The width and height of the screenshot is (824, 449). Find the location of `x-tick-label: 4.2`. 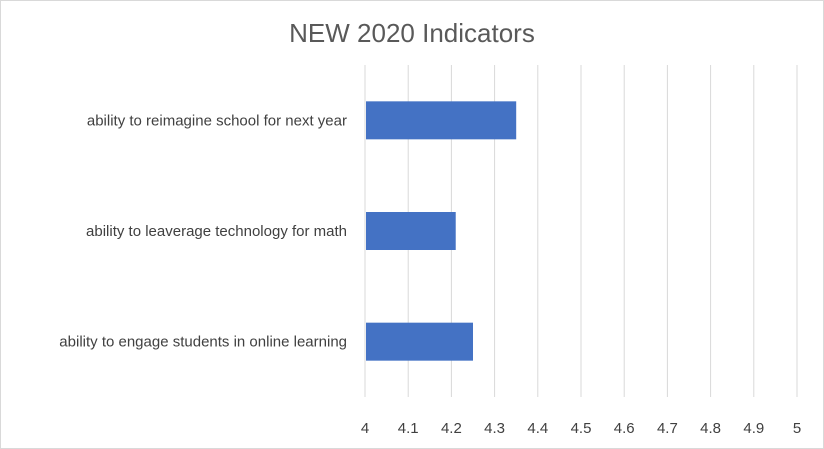

x-tick-label: 4.2 is located at coordinates (451, 428).